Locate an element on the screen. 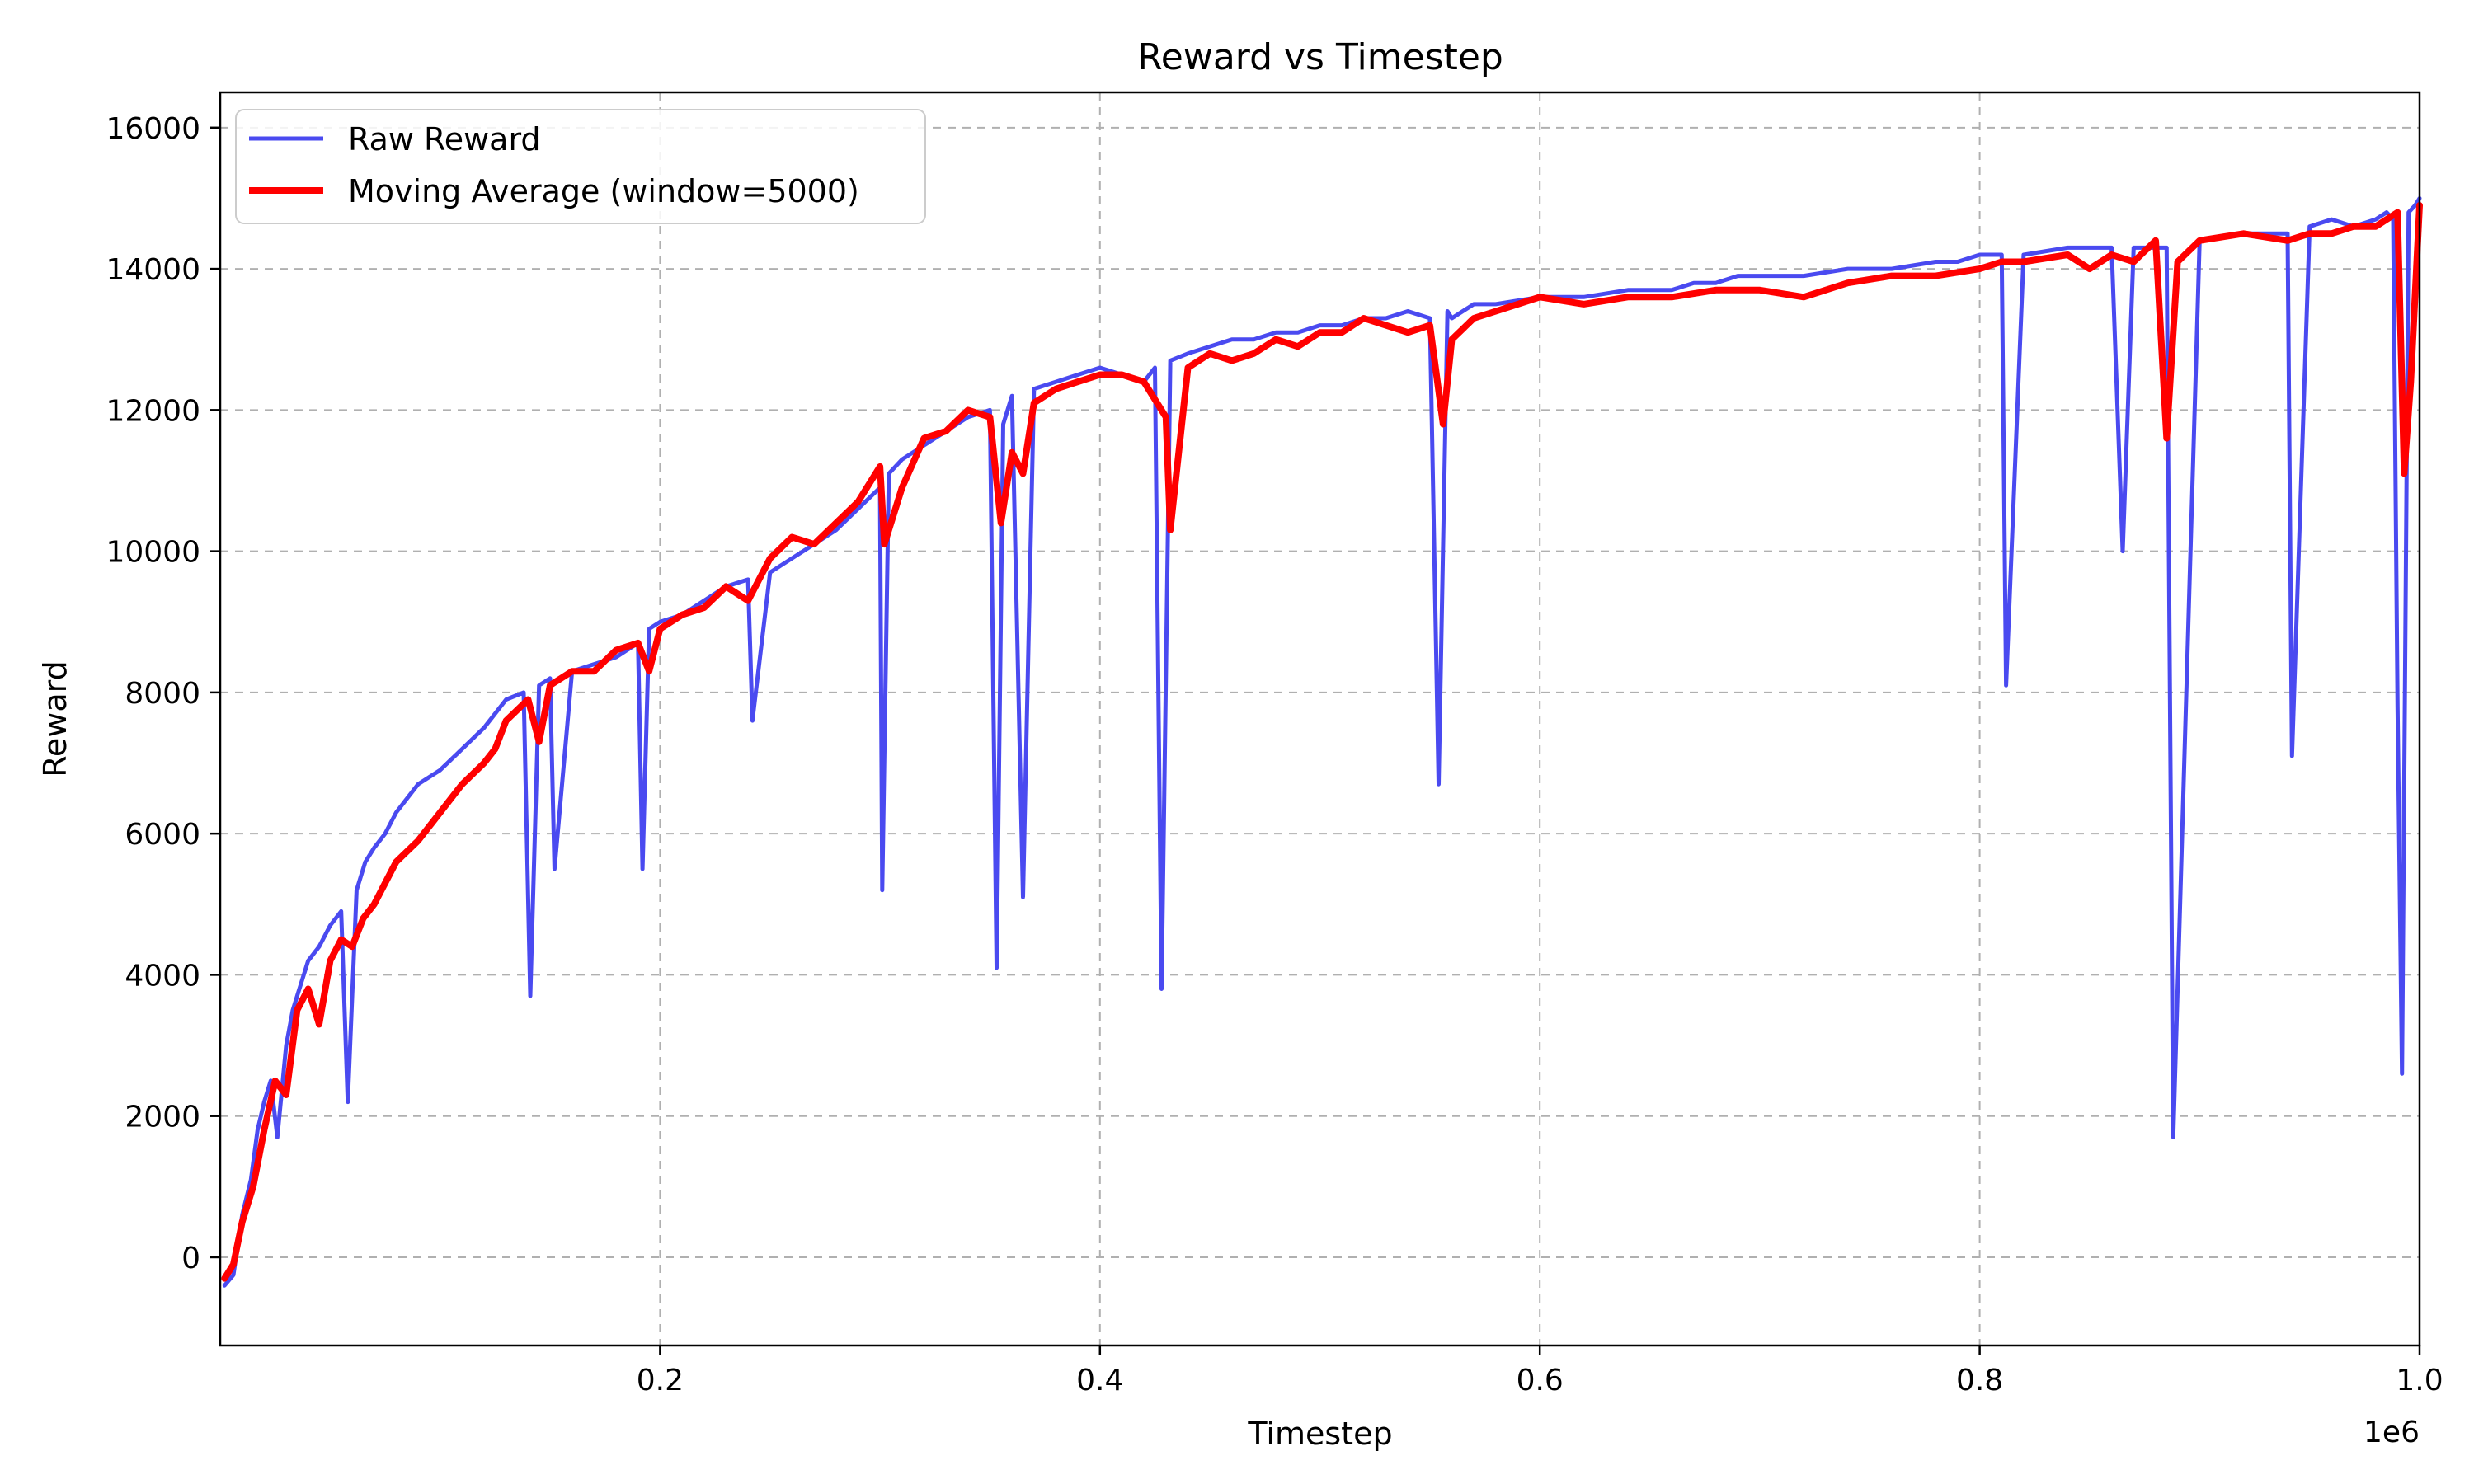 The height and width of the screenshot is (1484, 2474). x-tick-label: 1.0 is located at coordinates (2419, 1380).